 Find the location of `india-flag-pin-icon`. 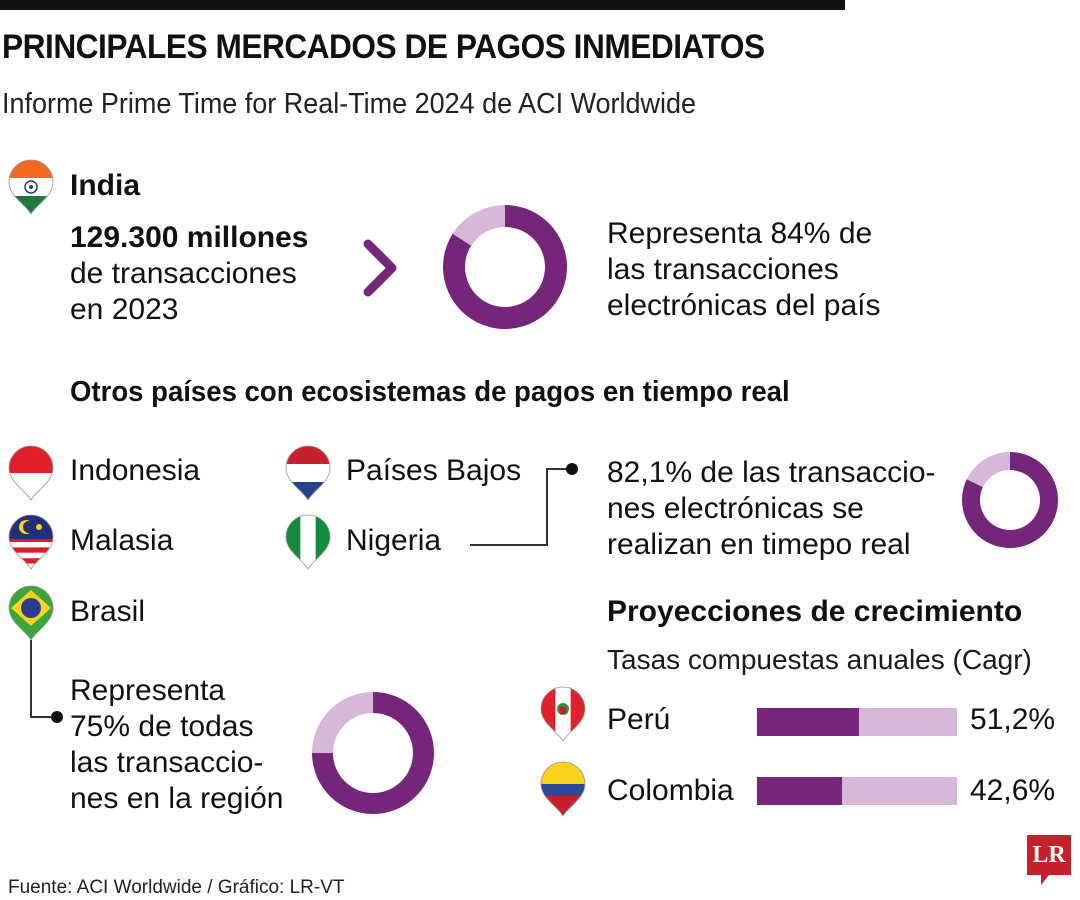

india-flag-pin-icon is located at coordinates (31, 187).